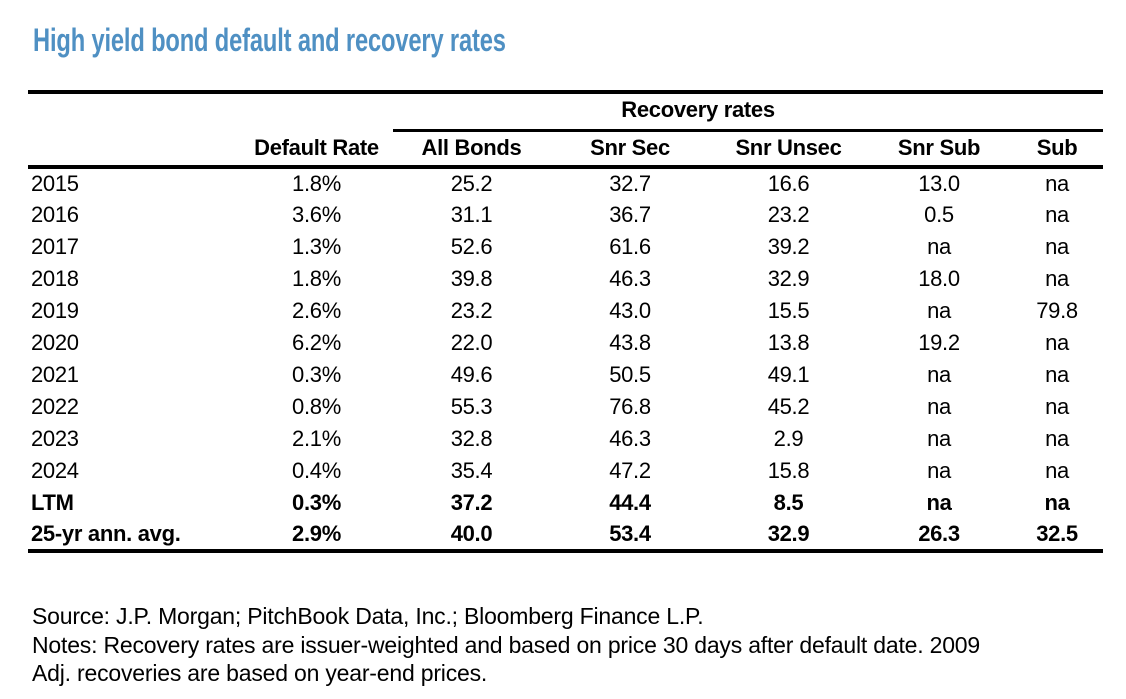 Image resolution: width=1126 pixels, height=699 pixels. Describe the element at coordinates (471, 438) in the screenshot. I see `value-cell: 32.8` at that location.